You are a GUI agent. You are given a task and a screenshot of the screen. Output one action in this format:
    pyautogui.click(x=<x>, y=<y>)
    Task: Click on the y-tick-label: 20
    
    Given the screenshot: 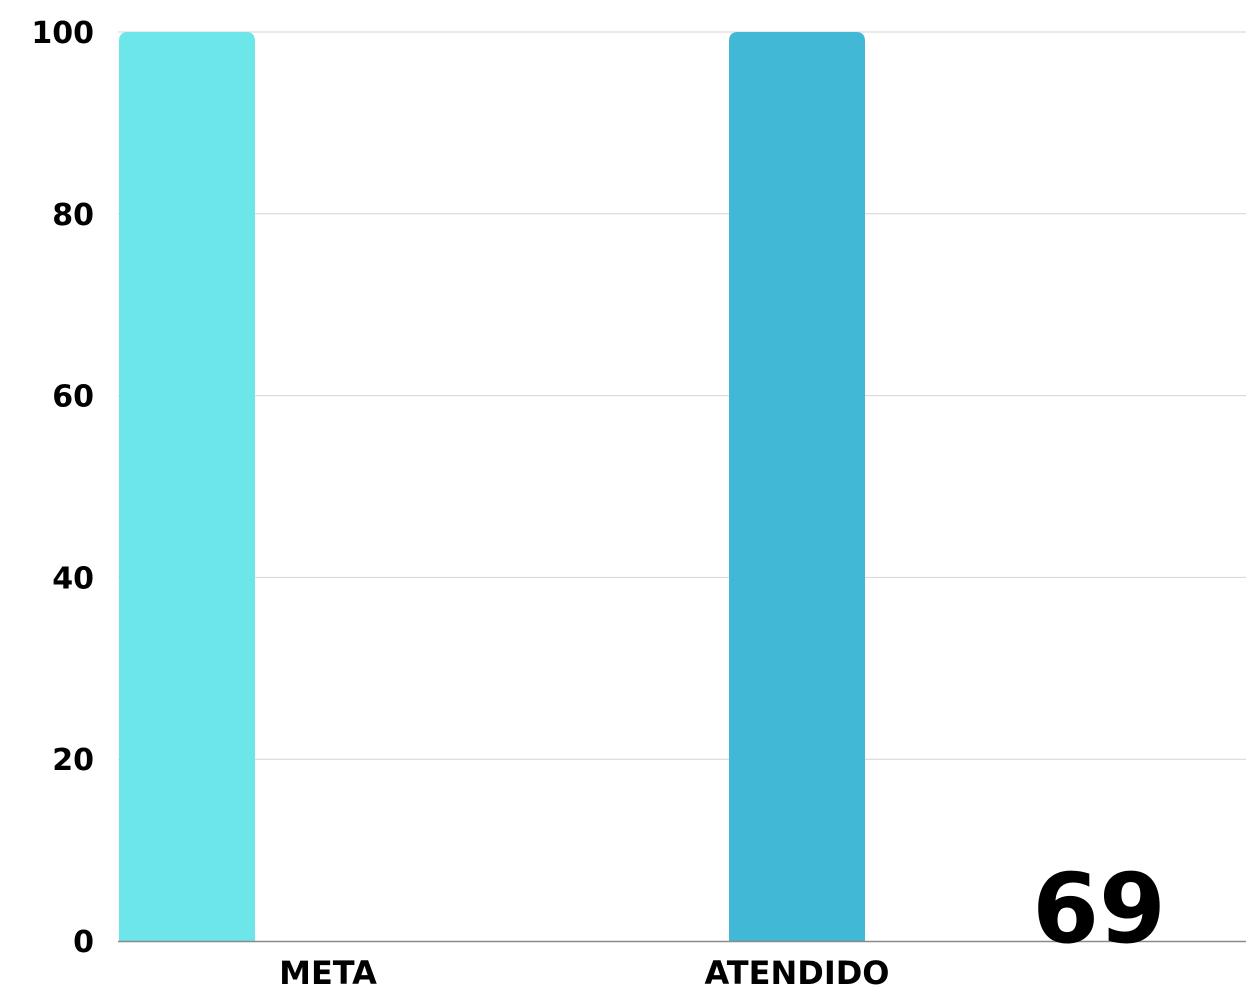 What is the action you would take?
    pyautogui.click(x=73, y=760)
    